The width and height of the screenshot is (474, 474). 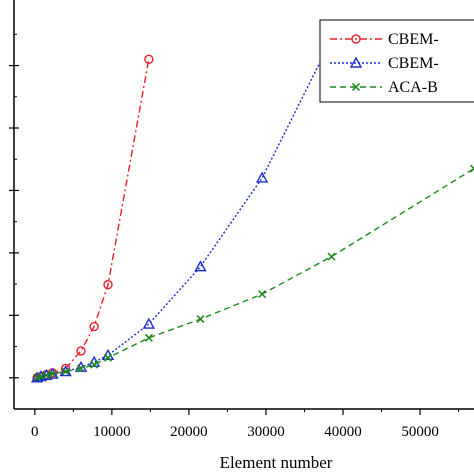 I want to click on legend-entry-1: CBEM-, so click(x=384, y=39).